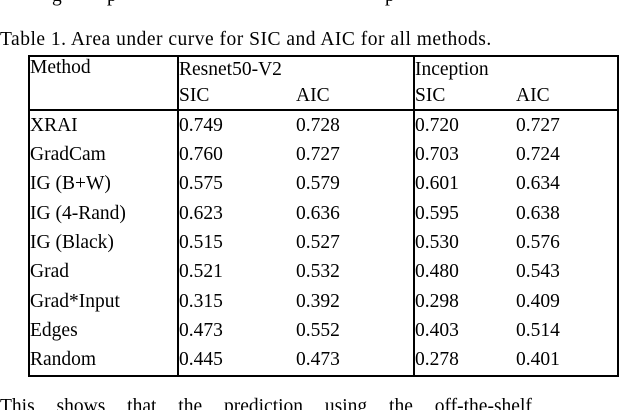  I want to click on table-row: Edges 0.473 0.552 0.403 0.514, so click(323, 331).